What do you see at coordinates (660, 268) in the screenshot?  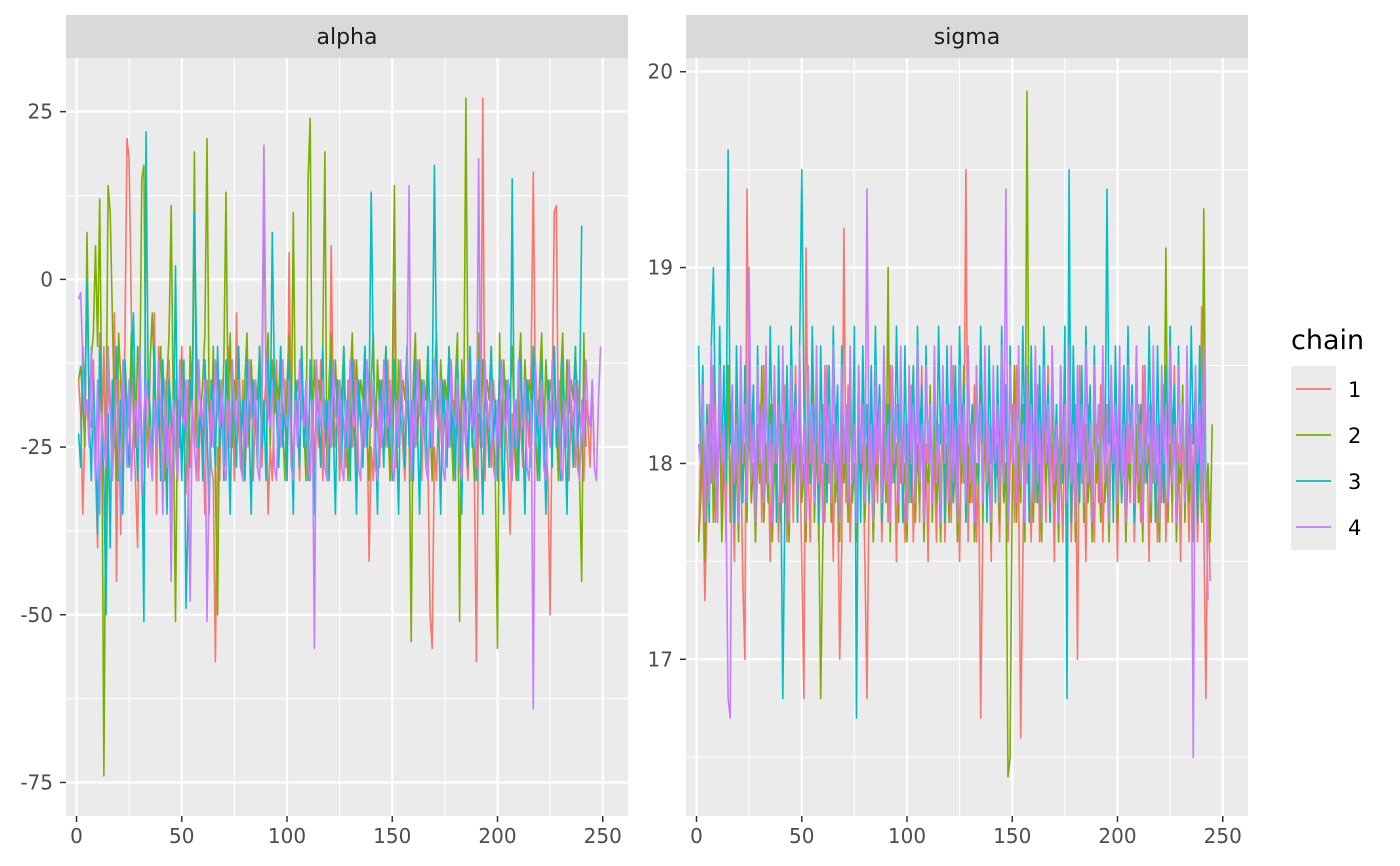 I see `y-tick-label: 19` at bounding box center [660, 268].